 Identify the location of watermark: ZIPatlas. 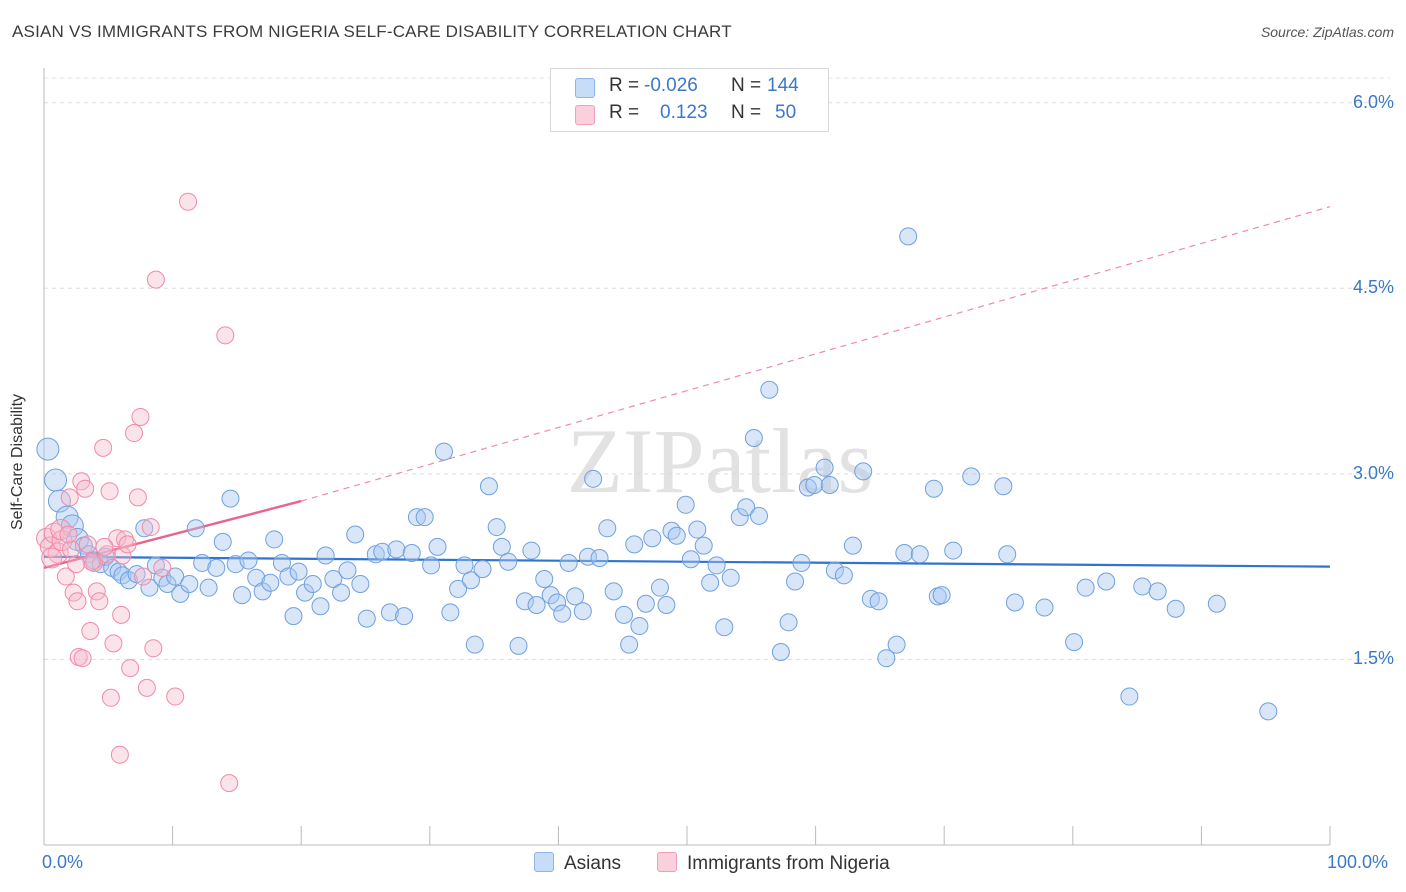
(720, 461).